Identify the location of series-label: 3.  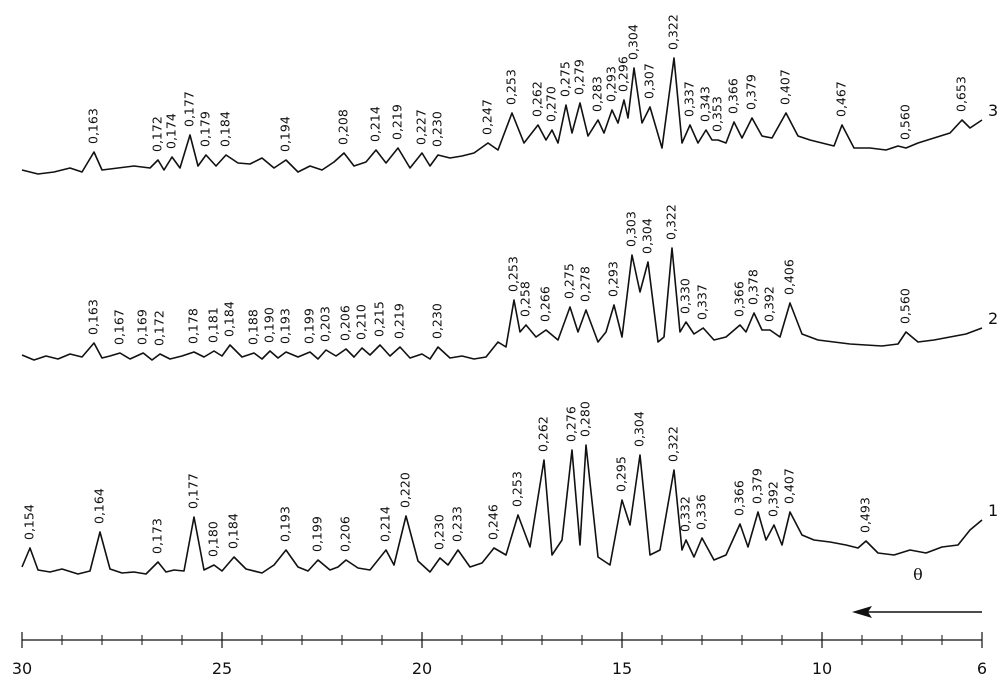
(993, 110).